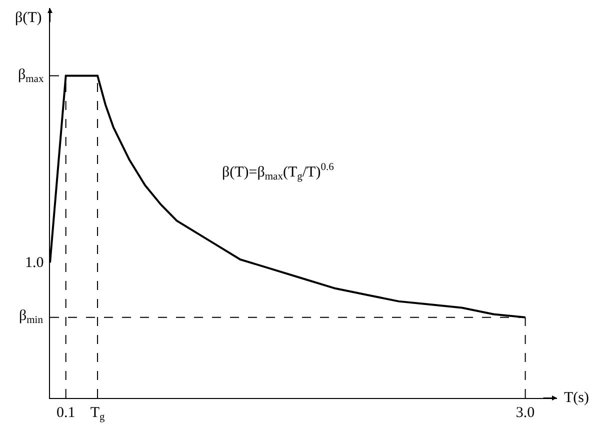 The image size is (605, 432). Describe the element at coordinates (31, 317) in the screenshot. I see `ref-line-label: β$_{min}$` at that location.